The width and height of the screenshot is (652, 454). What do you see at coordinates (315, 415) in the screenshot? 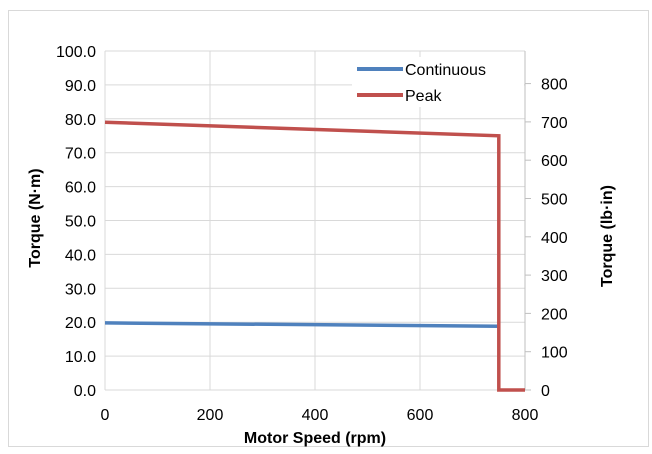
I see `x-tick-label: 400` at bounding box center [315, 415].